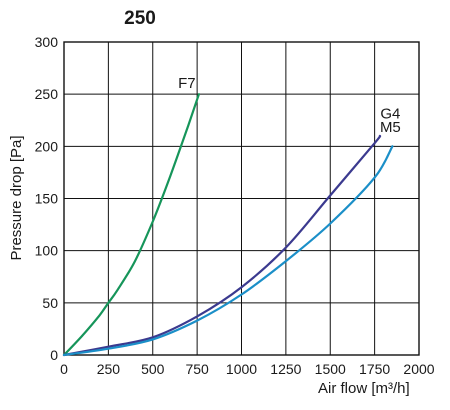 The width and height of the screenshot is (450, 410). What do you see at coordinates (140, 18) in the screenshot?
I see `chart-title: 250` at bounding box center [140, 18].